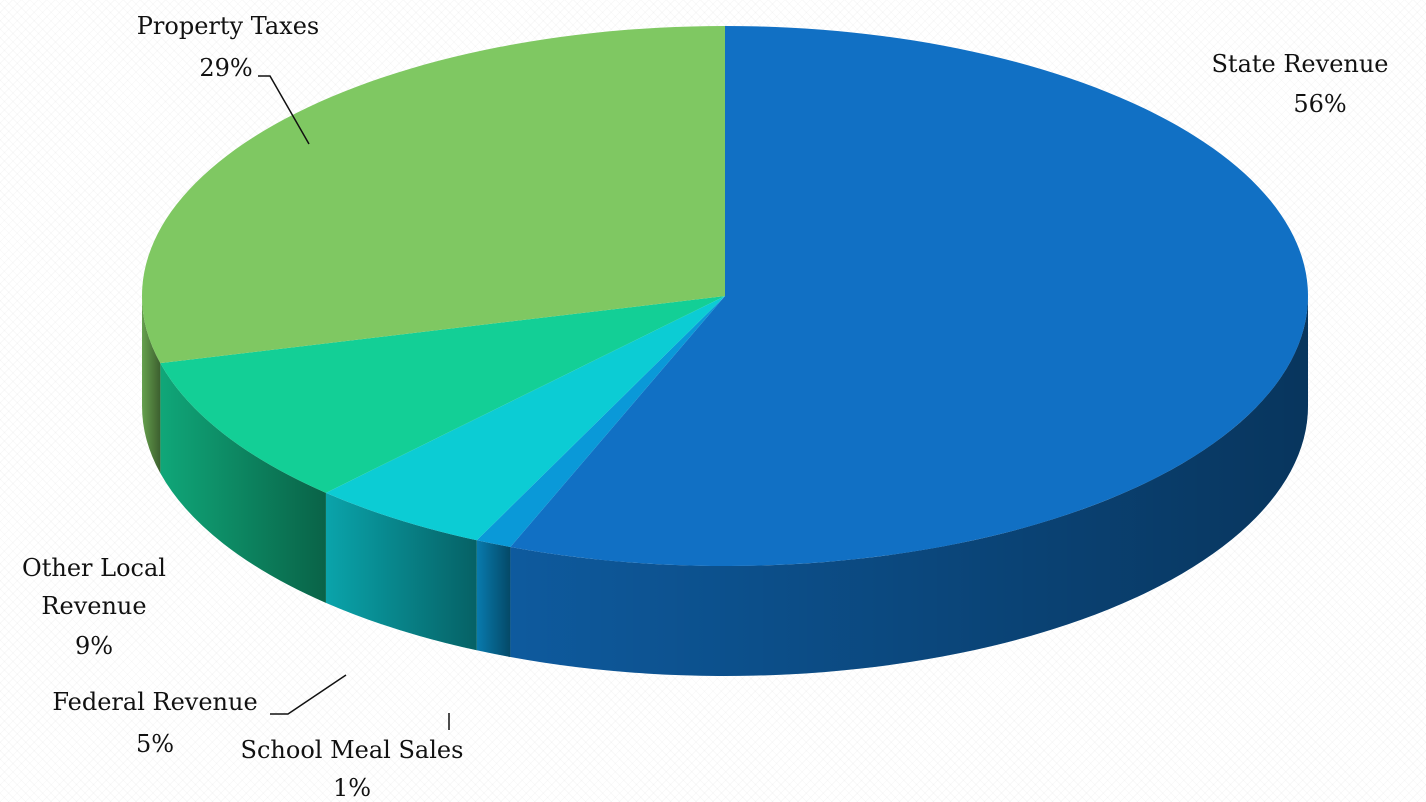 This screenshot has width=1426, height=802. I want to click on label-property-taxes-name: Property Taxes, so click(228, 26).